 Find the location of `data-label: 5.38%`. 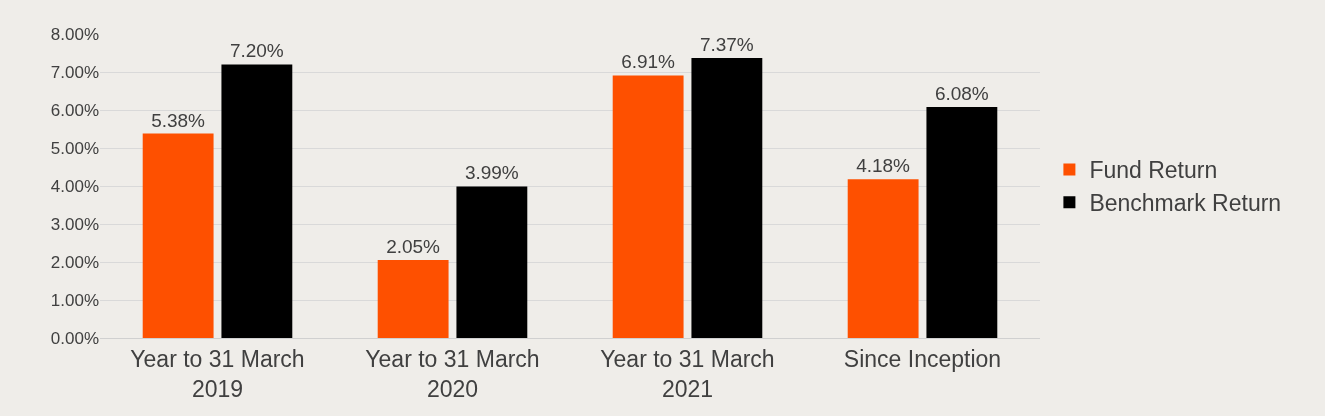

data-label: 5.38% is located at coordinates (178, 120).